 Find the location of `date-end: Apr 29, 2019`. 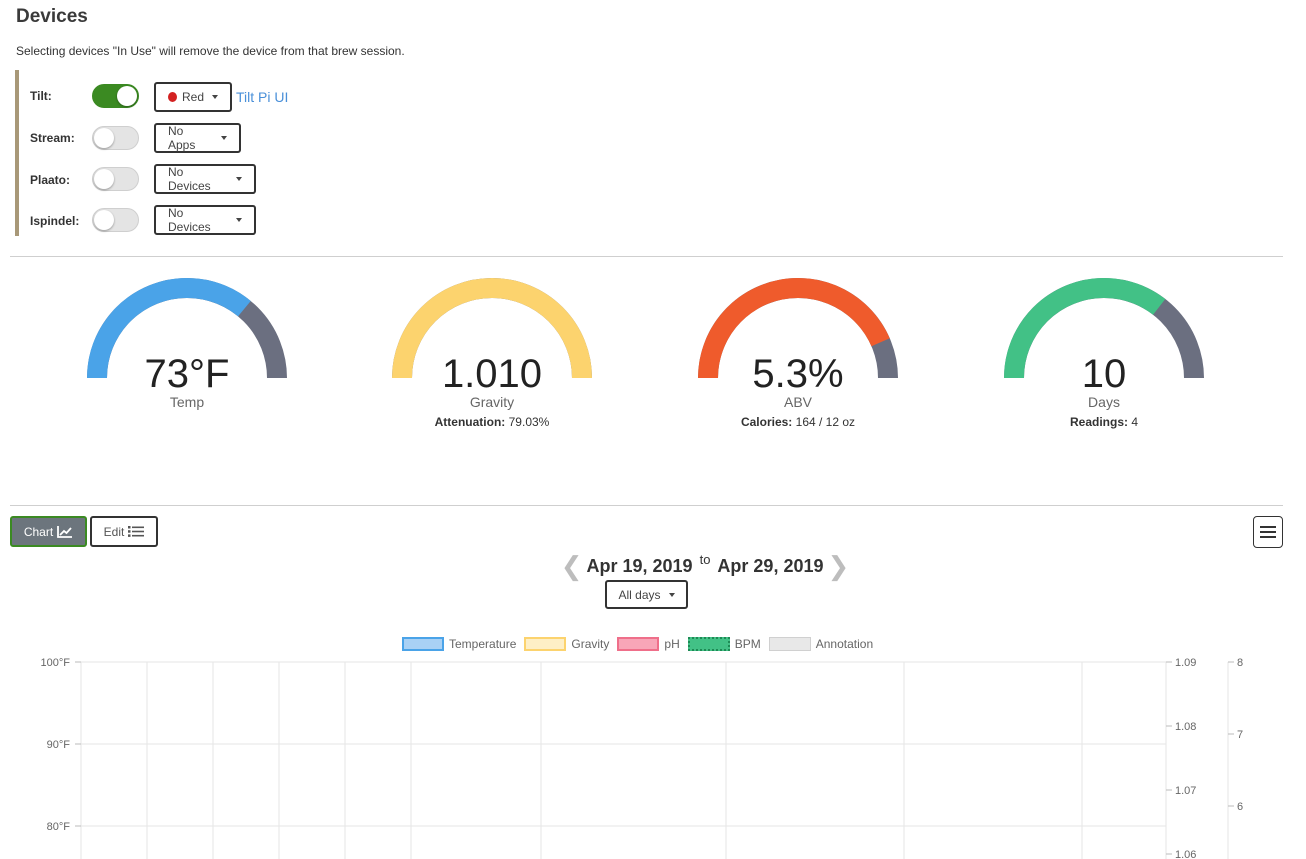

date-end: Apr 29, 2019 is located at coordinates (770, 565).